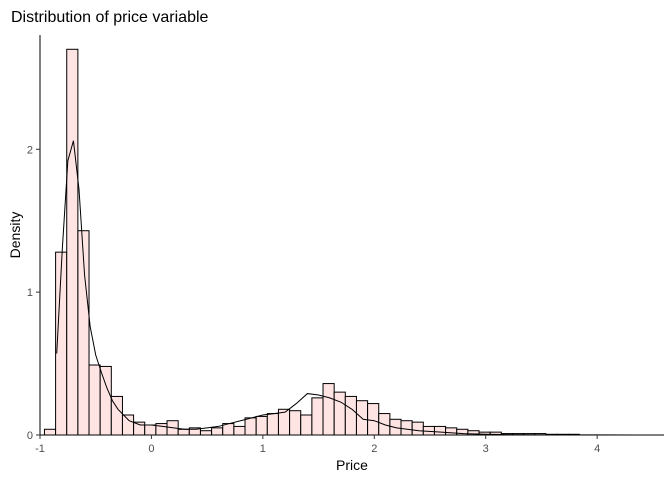 The width and height of the screenshot is (672, 480). What do you see at coordinates (30, 150) in the screenshot?
I see `y-tick-label: 2` at bounding box center [30, 150].